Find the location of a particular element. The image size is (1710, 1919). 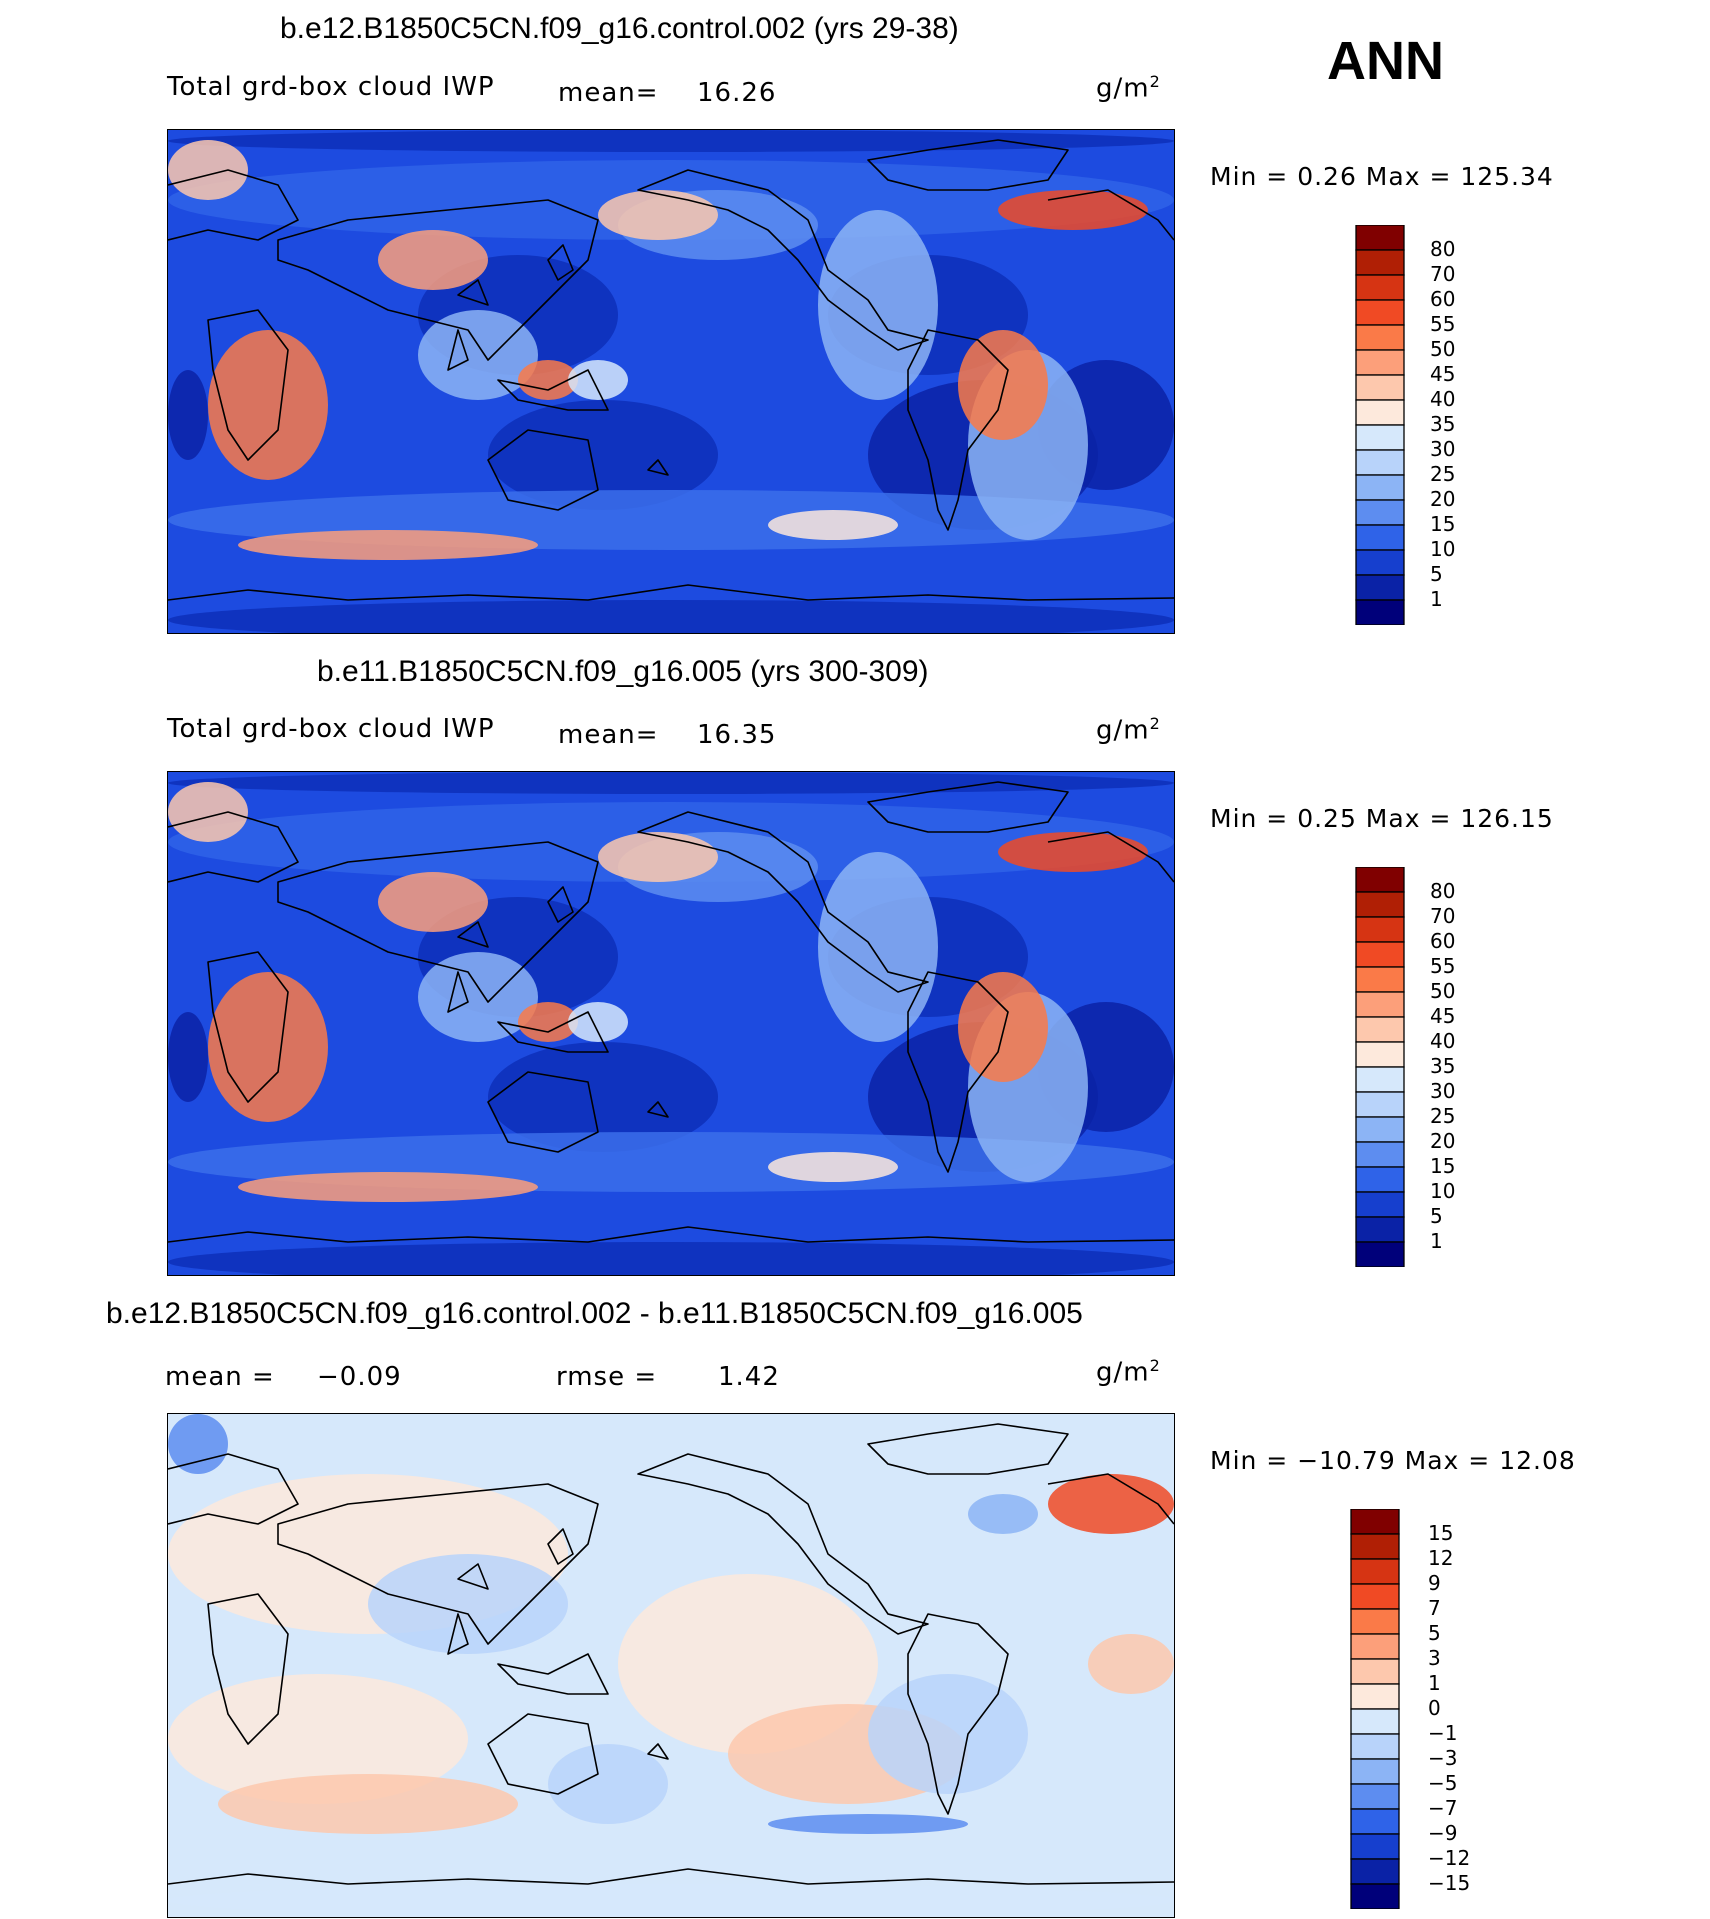

panel3-units: g/m2 is located at coordinates (1128, 1372).